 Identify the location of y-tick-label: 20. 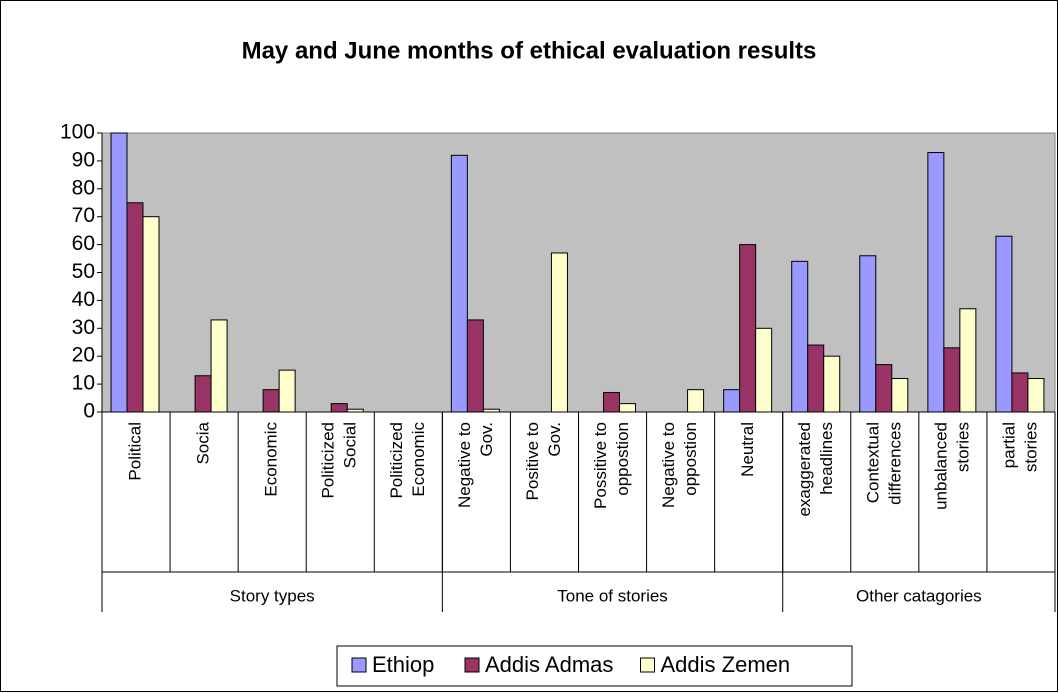
(83, 355).